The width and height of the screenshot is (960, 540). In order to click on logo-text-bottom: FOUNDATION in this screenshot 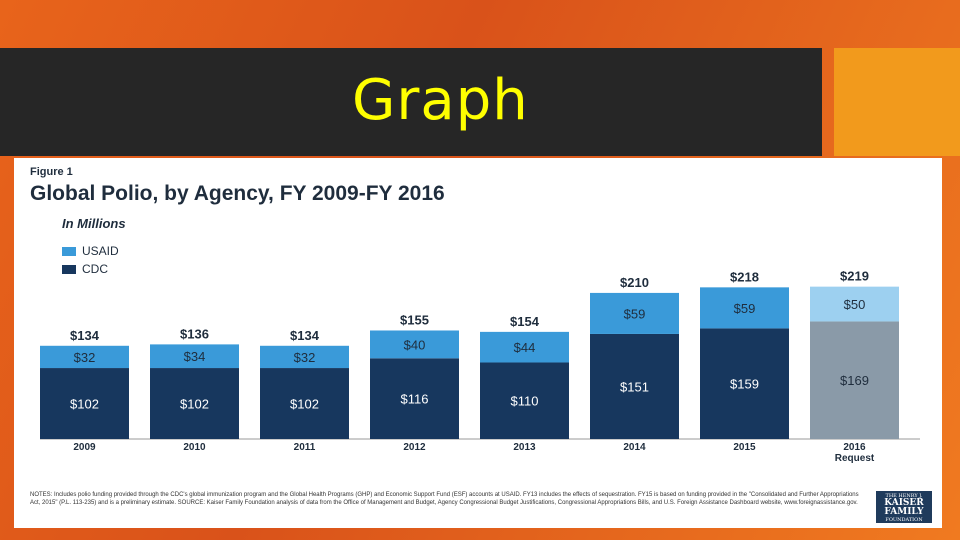, I will do `click(904, 520)`.